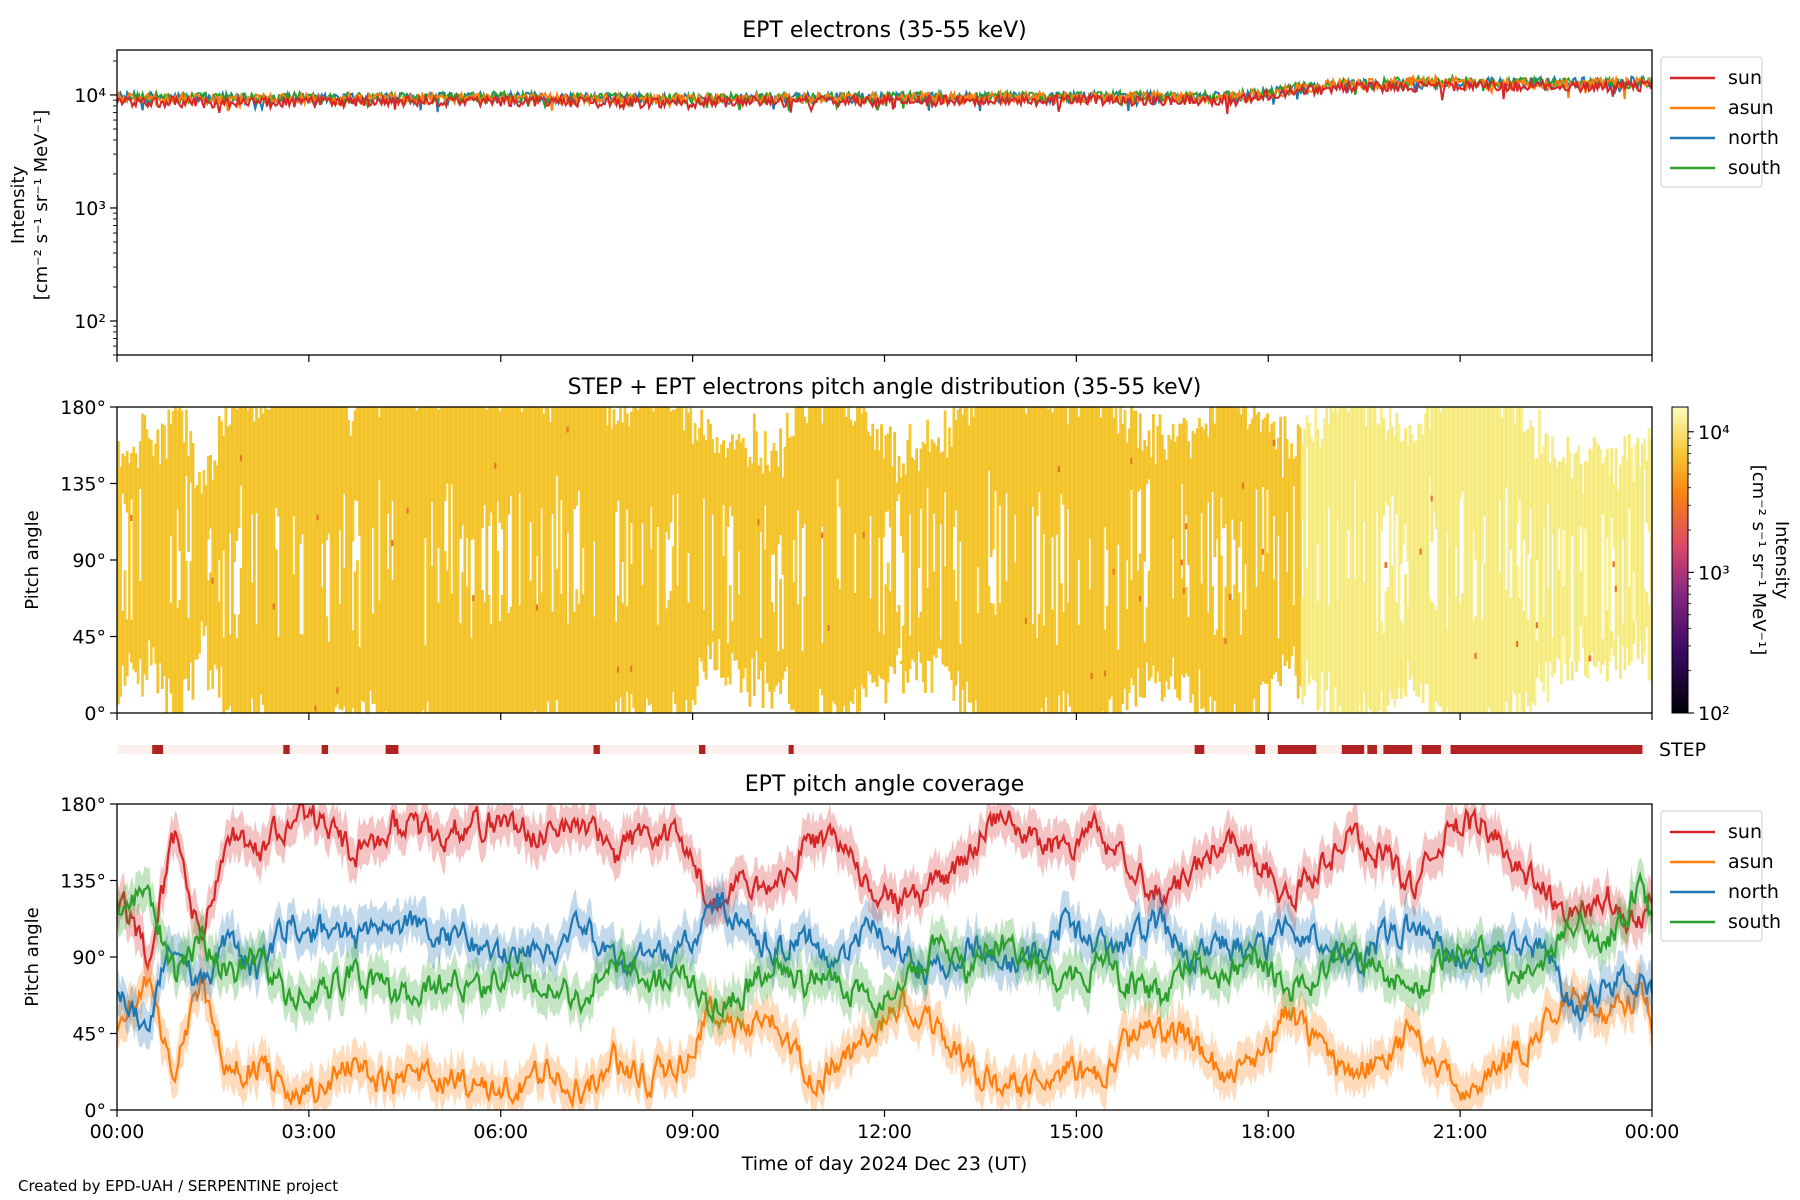  Describe the element at coordinates (1720, 876) in the screenshot. I see `coverage-legend: sun asun north south` at that location.